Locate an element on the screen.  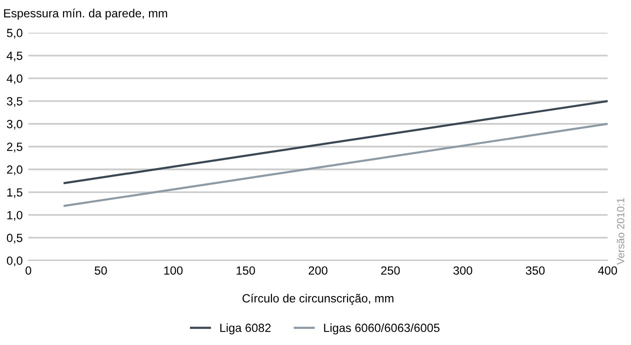
y-tick-label: 0,0 is located at coordinates (14, 261).